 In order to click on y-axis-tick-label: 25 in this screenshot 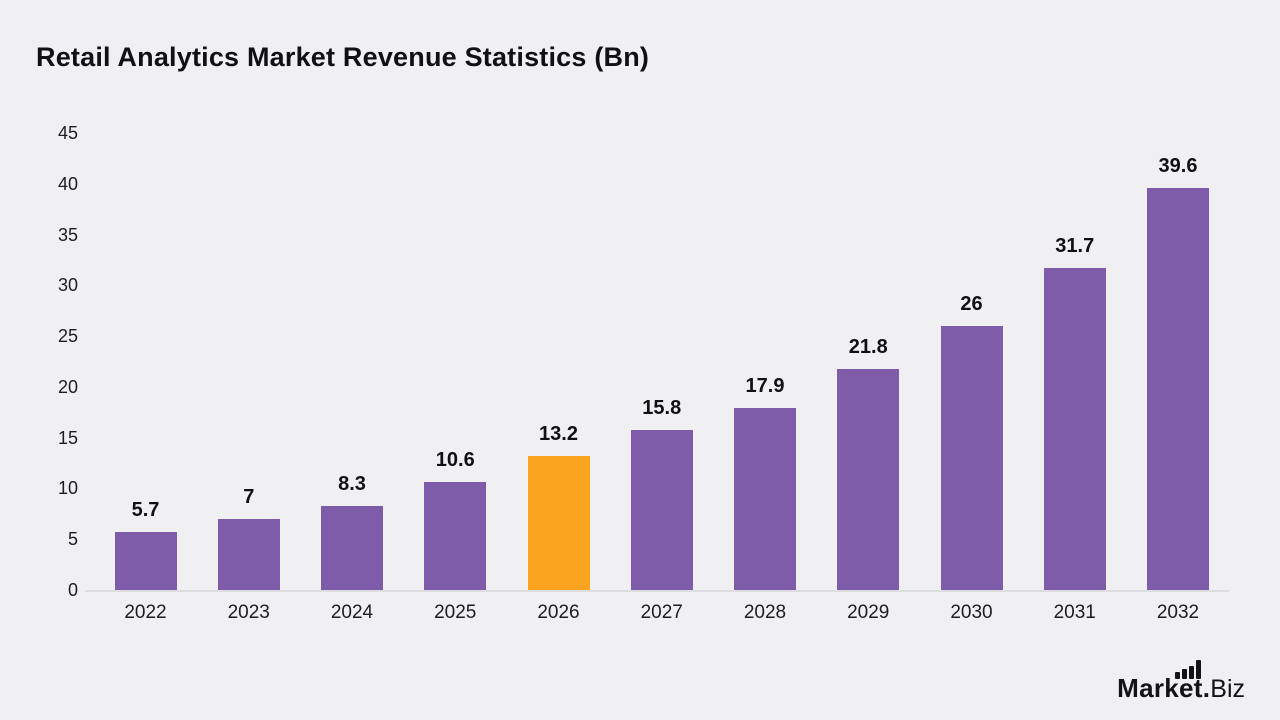, I will do `click(67, 336)`.